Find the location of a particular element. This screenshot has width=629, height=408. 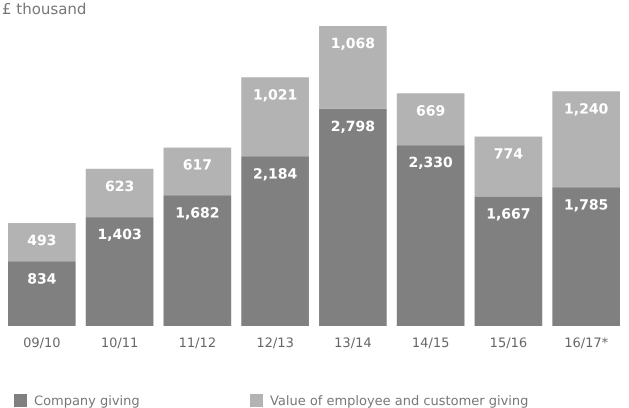

data-label: 774 is located at coordinates (509, 154).